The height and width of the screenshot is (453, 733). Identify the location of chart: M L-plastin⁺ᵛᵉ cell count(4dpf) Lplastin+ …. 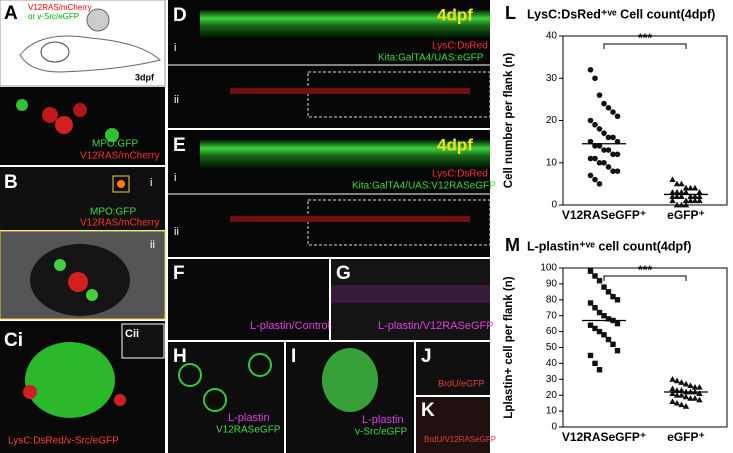
(615, 339).